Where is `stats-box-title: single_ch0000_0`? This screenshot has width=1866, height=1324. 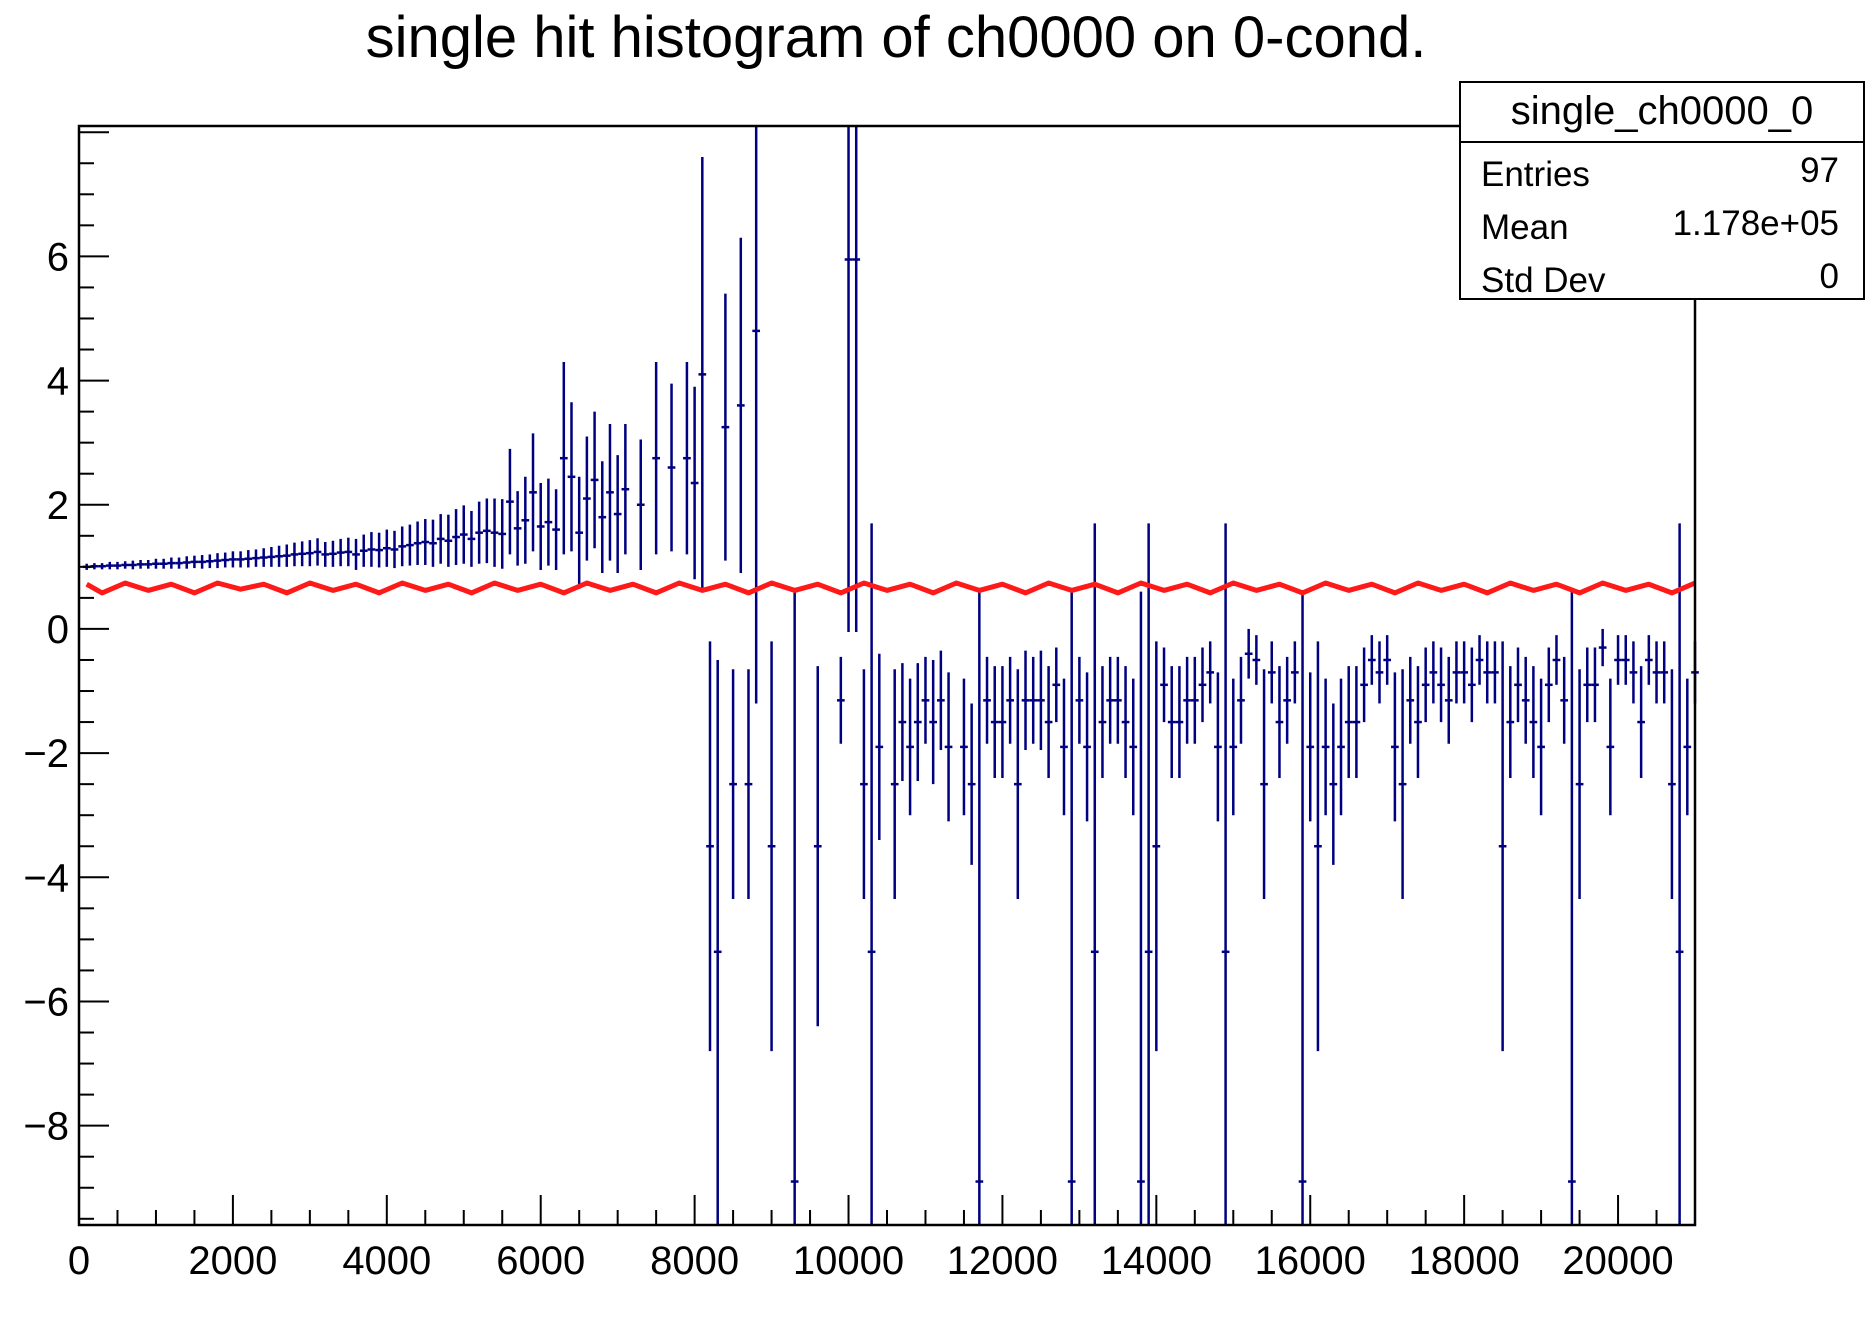
stats-box-title: single_ch0000_0 is located at coordinates (1662, 113).